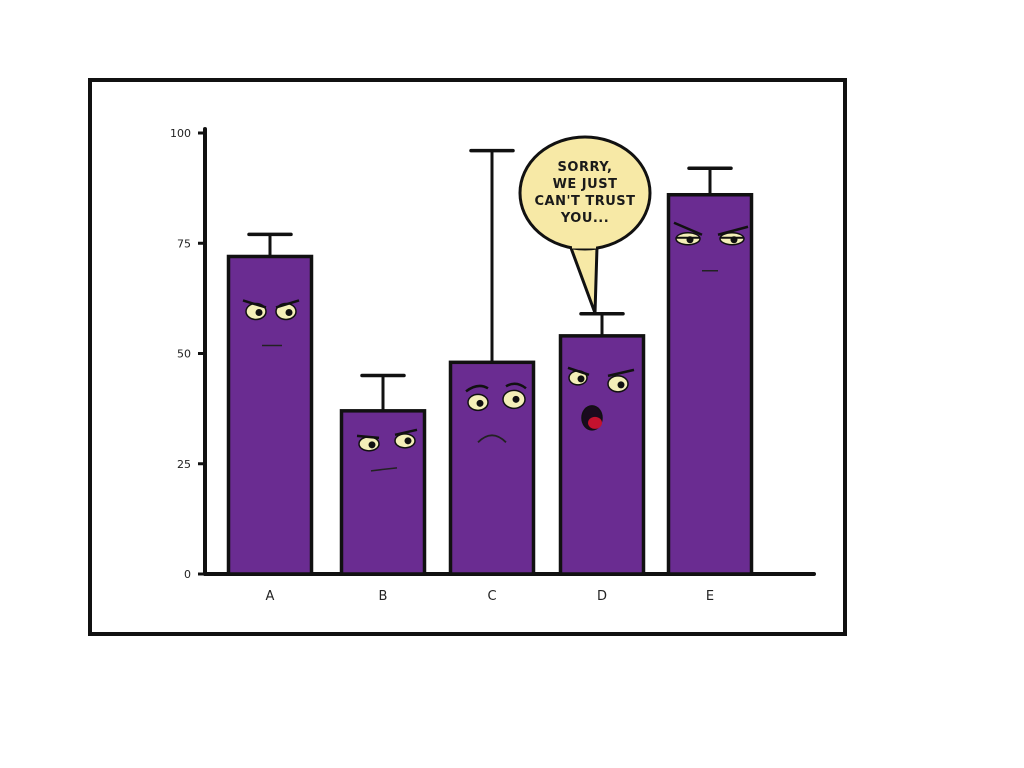  I want to click on x-tick-label: C, so click(491, 596).